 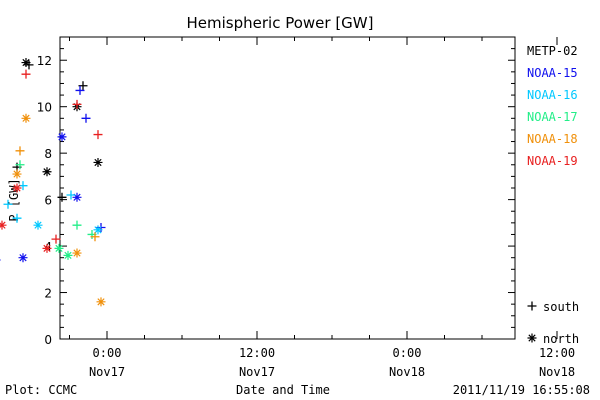 What do you see at coordinates (561, 339) in the screenshot?
I see `marker-legend-north: north` at bounding box center [561, 339].